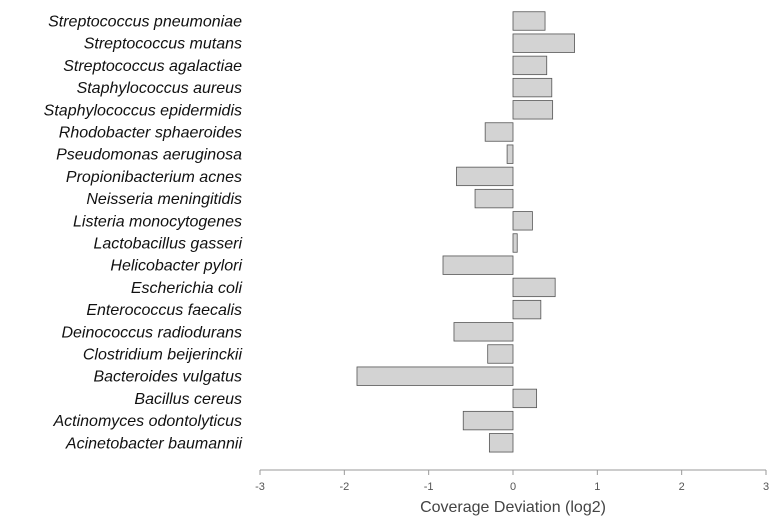  I want to click on bar-escherichia-coli, so click(534, 287).